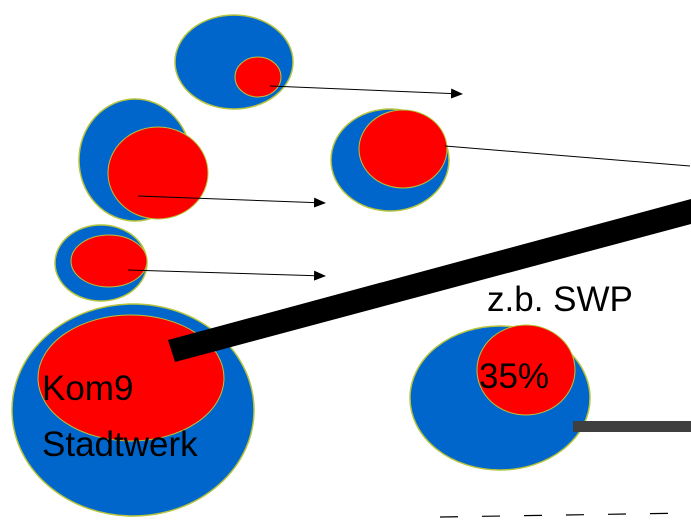  I want to click on label-stadtwerk: Stadtwerk, so click(120, 444).